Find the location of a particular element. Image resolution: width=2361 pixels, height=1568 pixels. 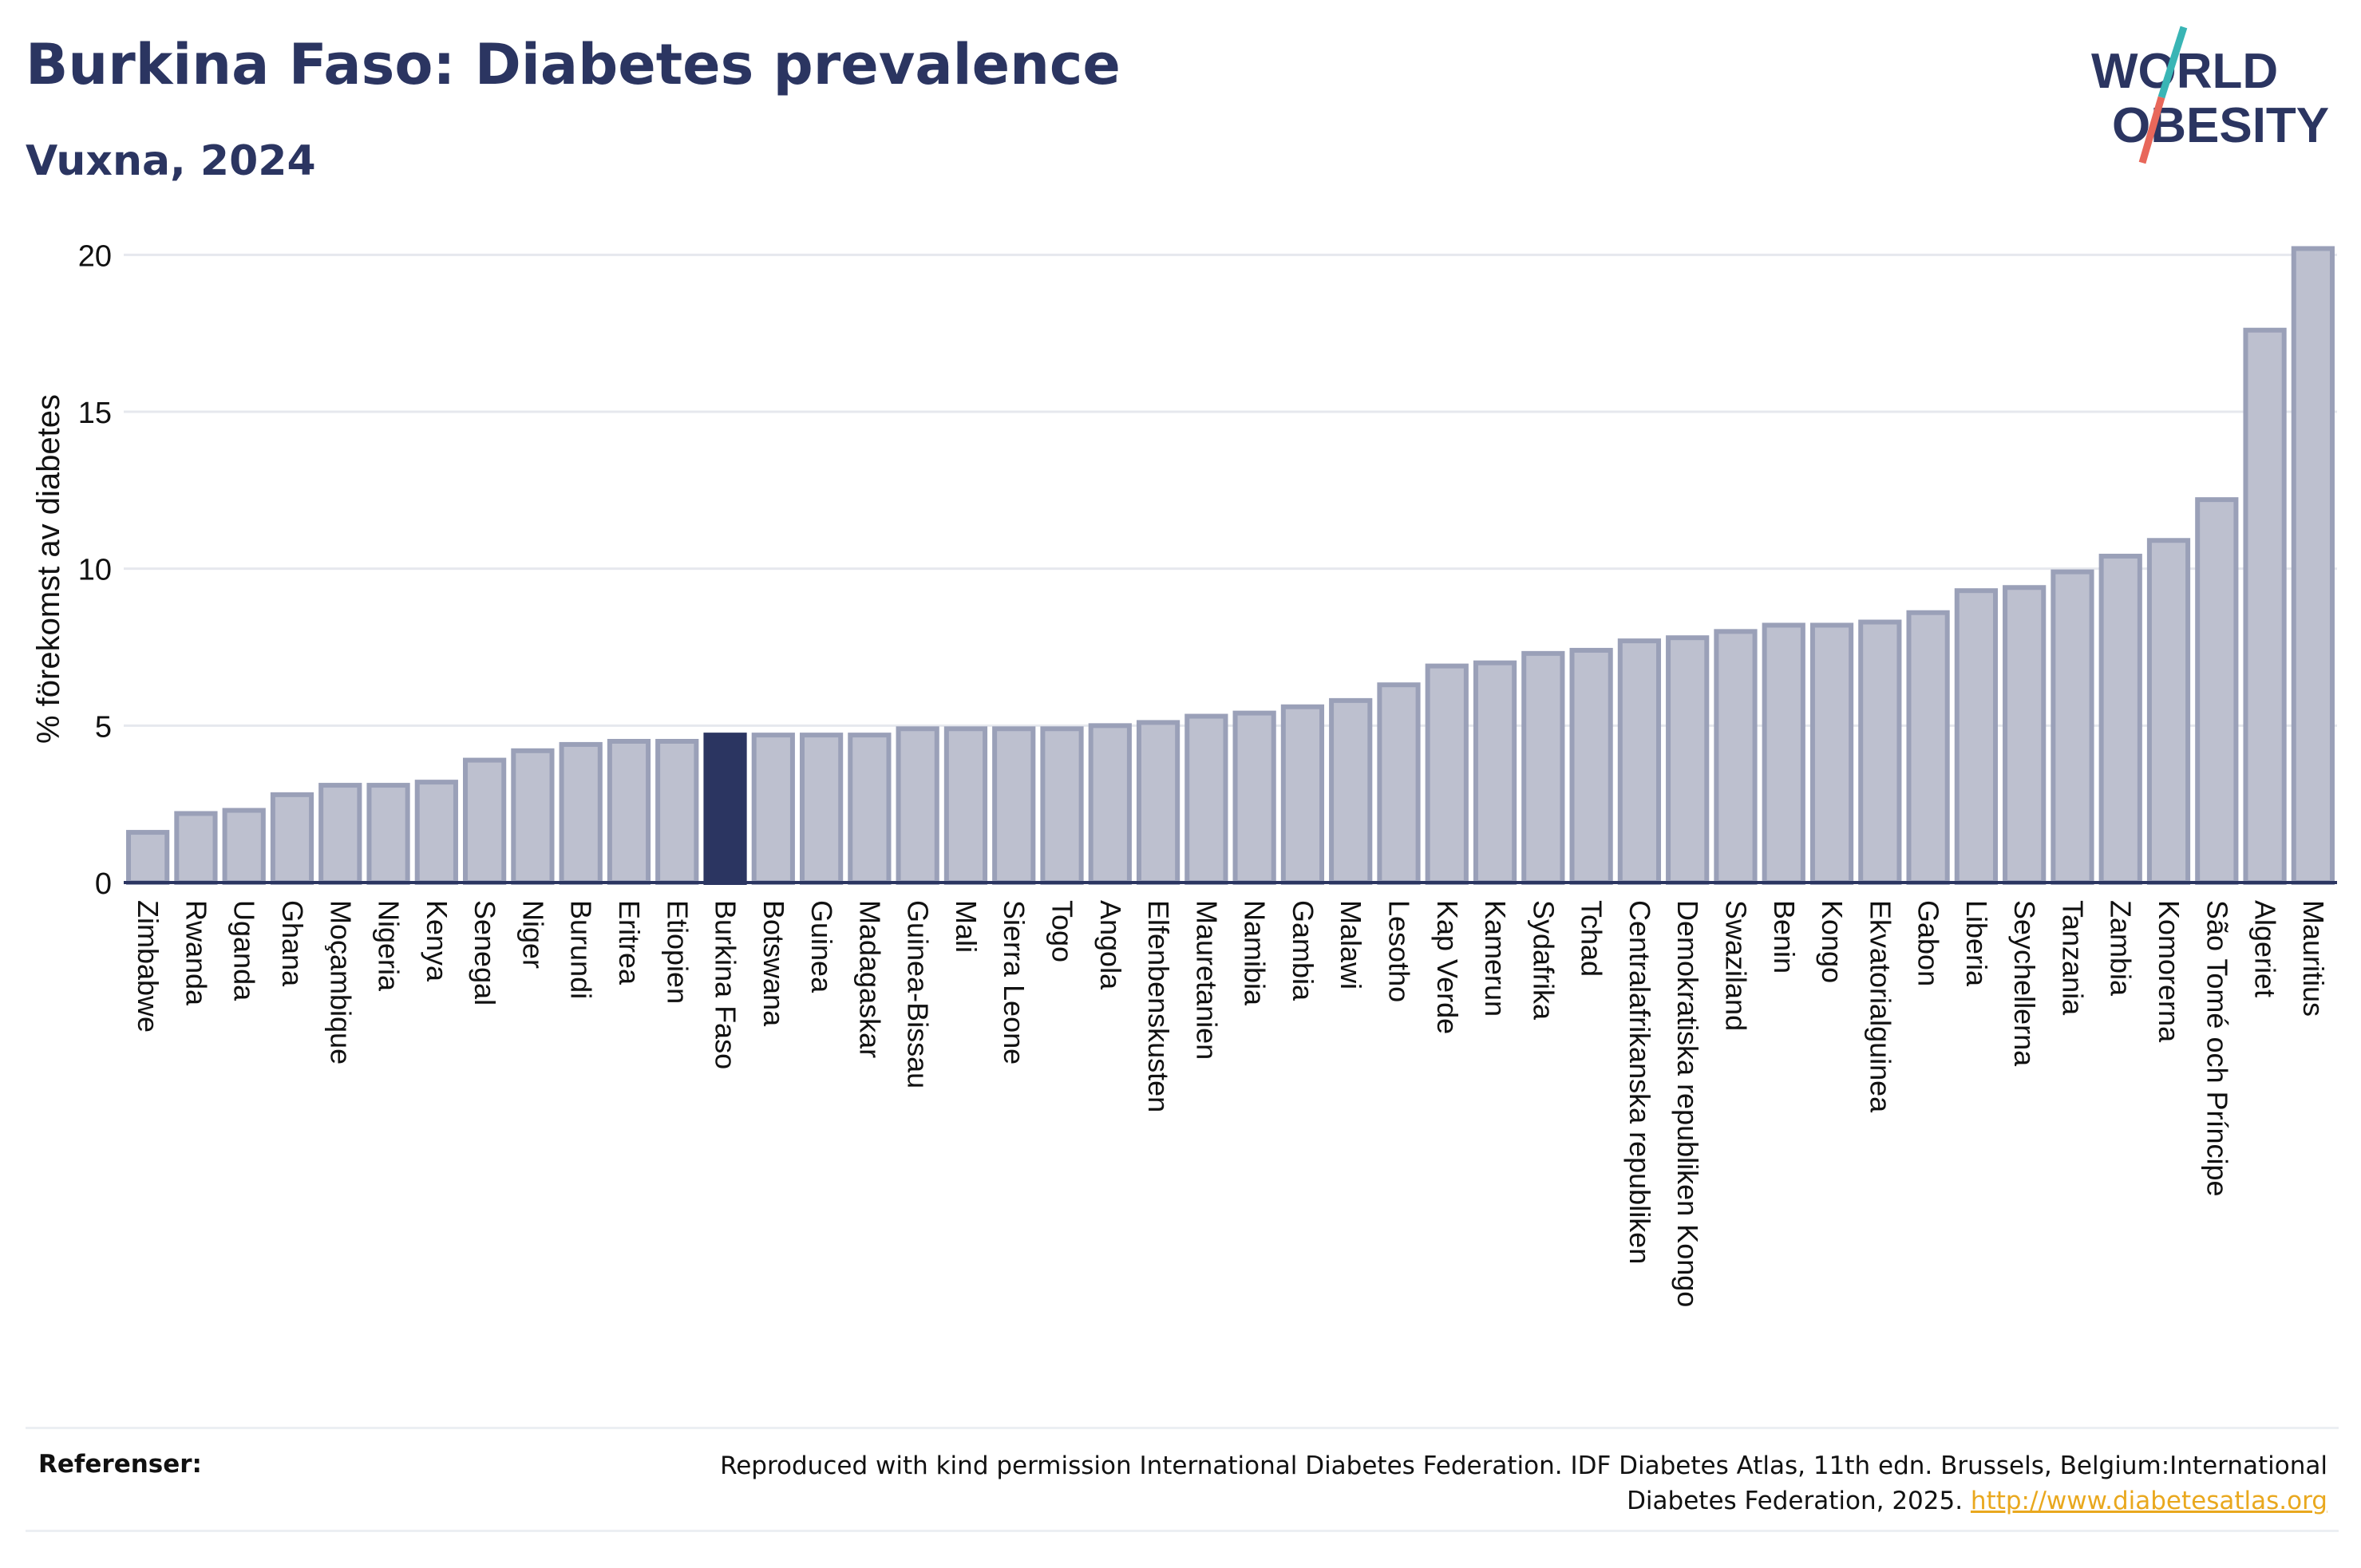

x-tick-label: Ghana is located at coordinates (292, 944).